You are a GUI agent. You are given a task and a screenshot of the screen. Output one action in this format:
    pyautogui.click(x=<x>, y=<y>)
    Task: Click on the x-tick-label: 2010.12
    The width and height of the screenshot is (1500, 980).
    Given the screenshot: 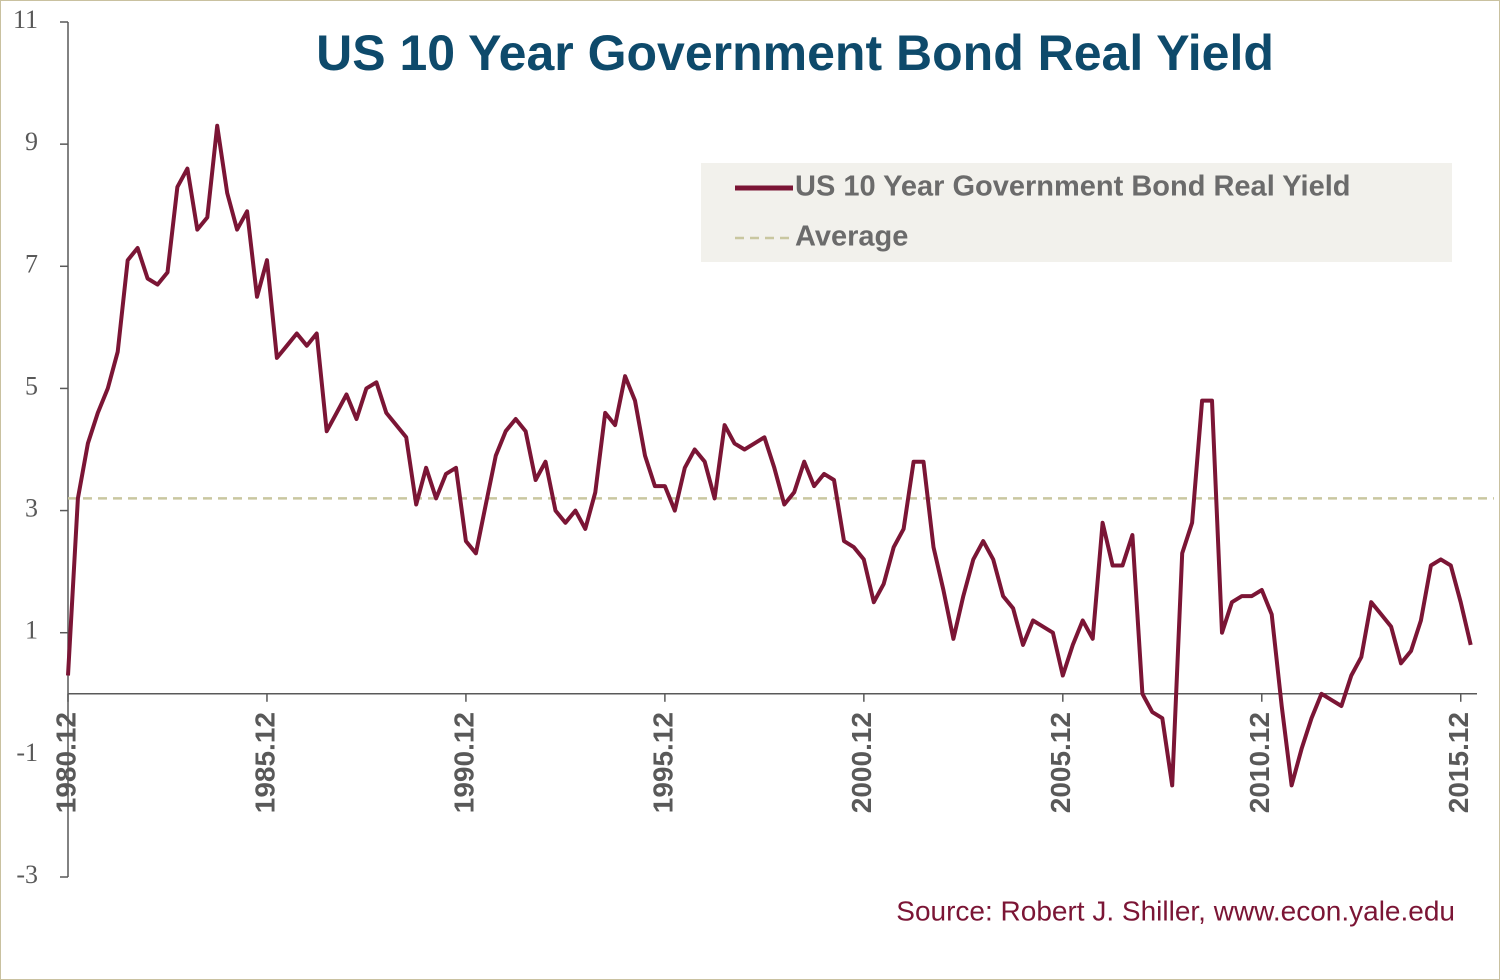 What is the action you would take?
    pyautogui.click(x=1259, y=762)
    